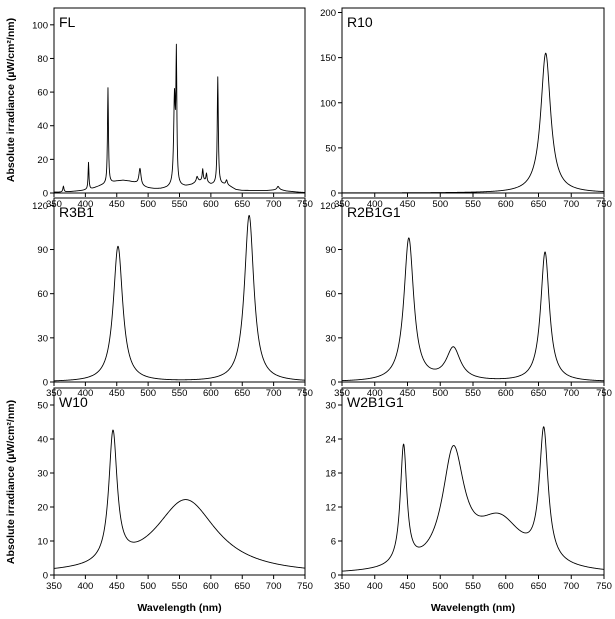  What do you see at coordinates (374, 212) in the screenshot?
I see `panel-title: R2B1G1` at bounding box center [374, 212].